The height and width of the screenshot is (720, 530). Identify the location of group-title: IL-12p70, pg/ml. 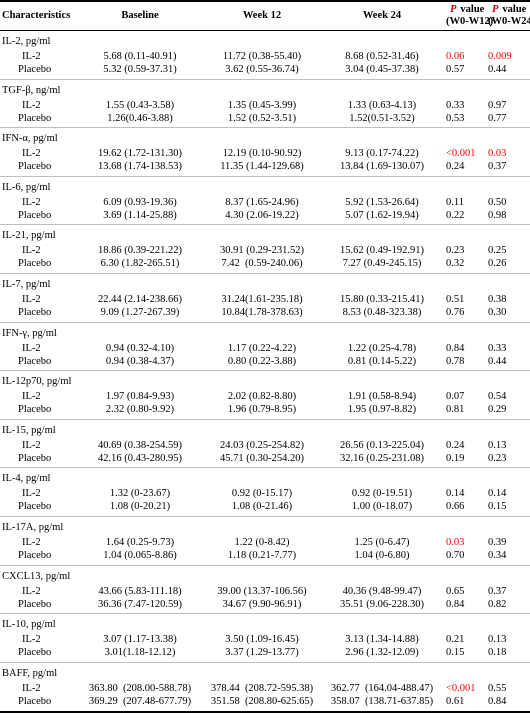
(37, 382).